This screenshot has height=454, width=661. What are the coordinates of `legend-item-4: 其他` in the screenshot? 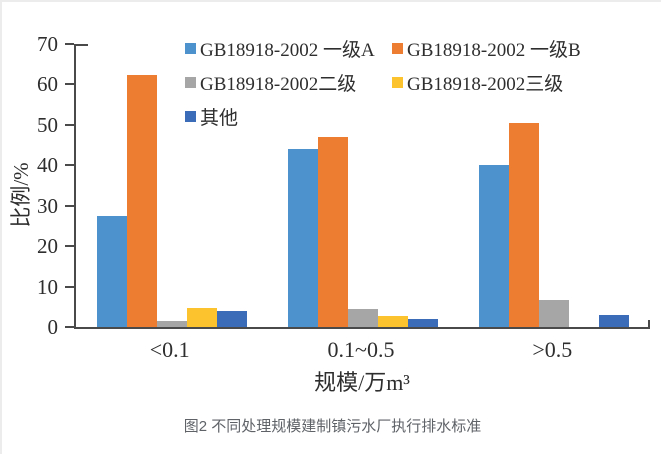 It's located at (288, 116).